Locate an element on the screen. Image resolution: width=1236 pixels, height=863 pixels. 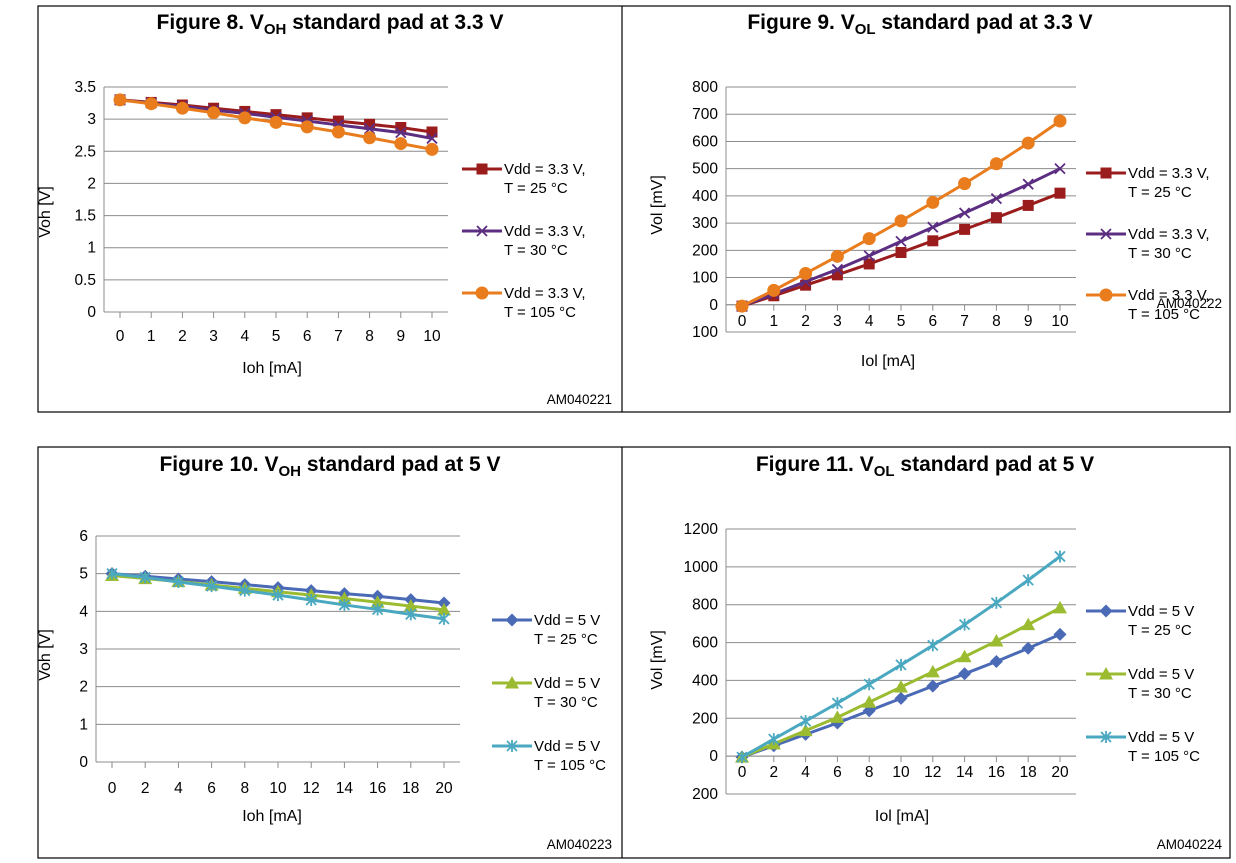
figure-9-series-line is located at coordinates (901, 237).